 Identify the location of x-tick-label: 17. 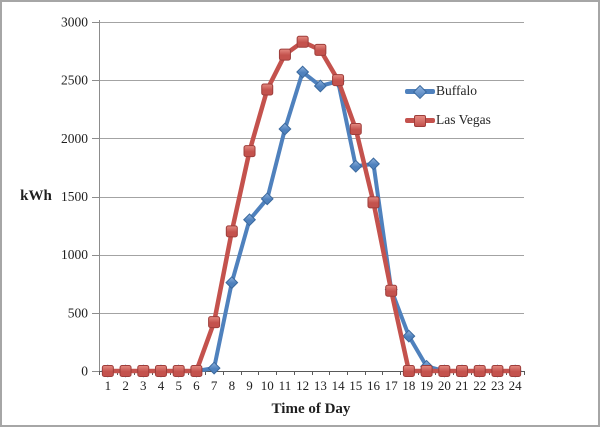
(392, 385).